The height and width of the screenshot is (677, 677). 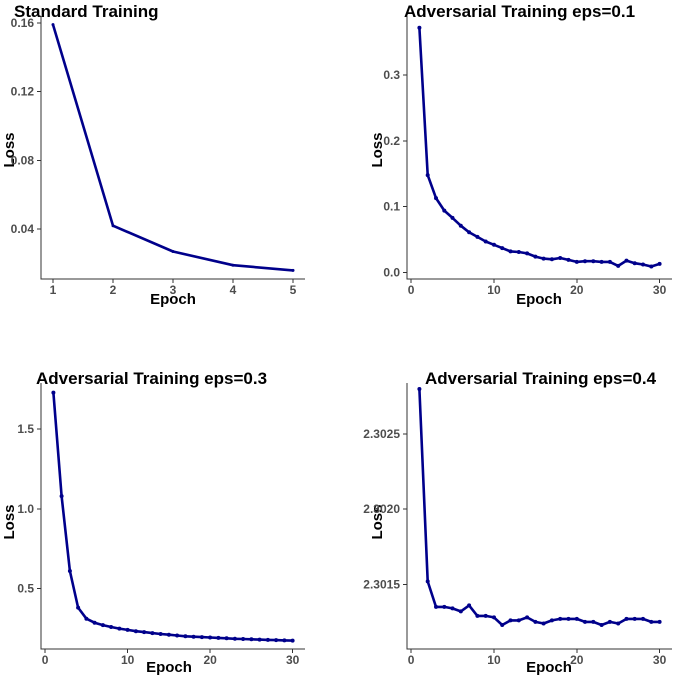 I want to click on y-tick-label: 0.0, so click(x=391, y=272).